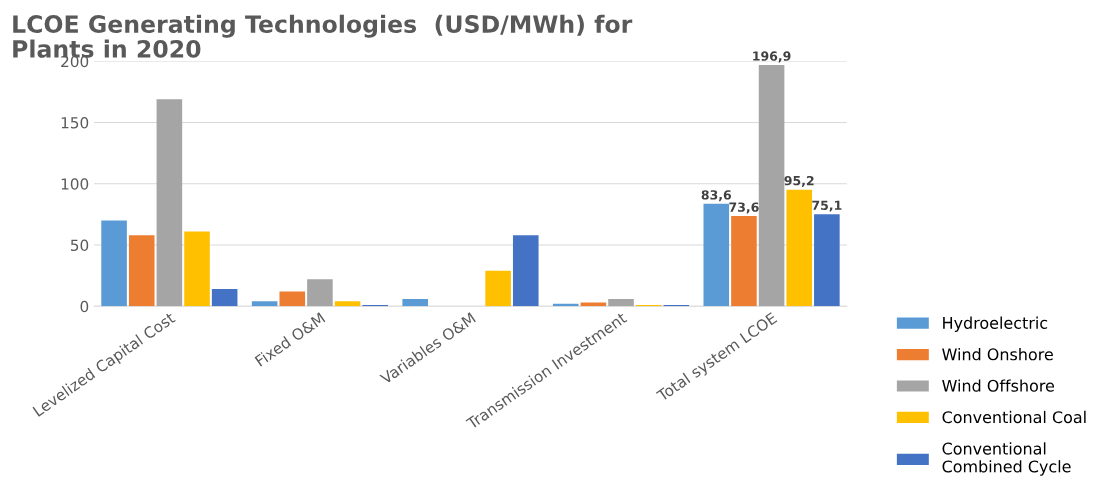 The width and height of the screenshot is (1107, 490). What do you see at coordinates (997, 354) in the screenshot?
I see `legend-label: Wind Onshore` at bounding box center [997, 354].